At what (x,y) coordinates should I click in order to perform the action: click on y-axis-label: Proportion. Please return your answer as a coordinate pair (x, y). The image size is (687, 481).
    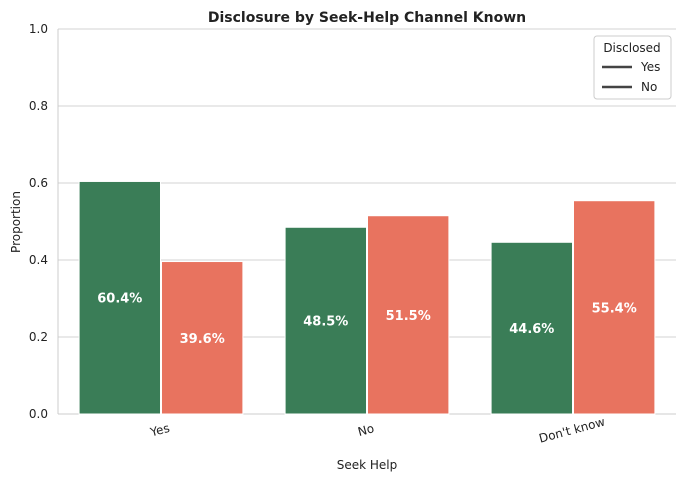
    Looking at the image, I should click on (16, 222).